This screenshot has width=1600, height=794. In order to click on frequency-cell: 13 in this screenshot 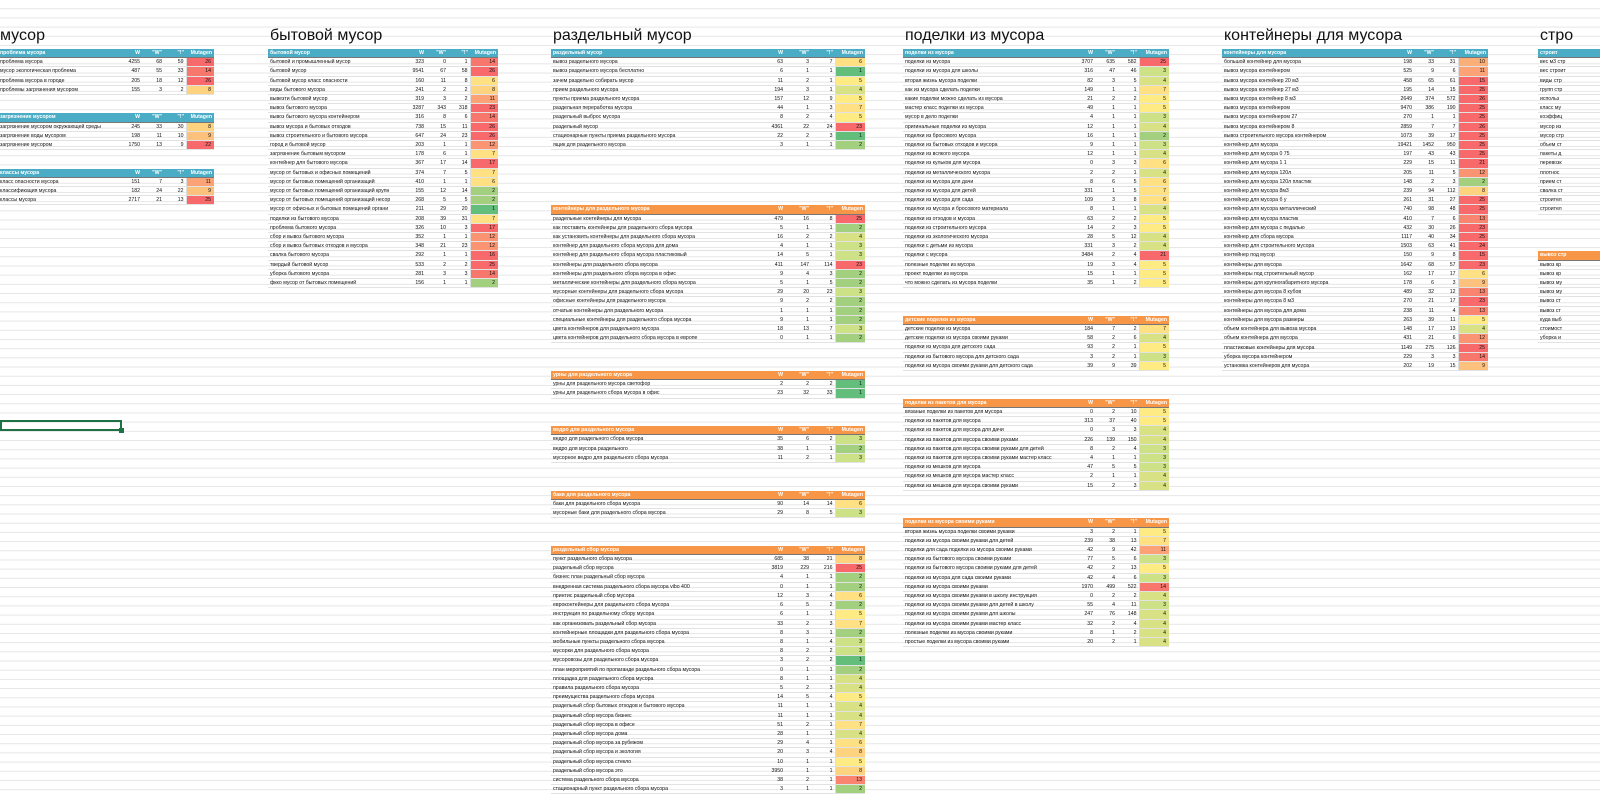, I will do `click(153, 145)`.